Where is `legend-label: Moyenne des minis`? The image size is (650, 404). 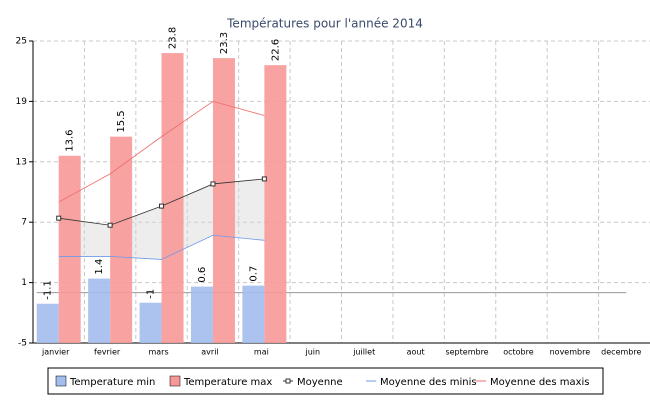
legend-label: Moyenne des minis is located at coordinates (428, 382).